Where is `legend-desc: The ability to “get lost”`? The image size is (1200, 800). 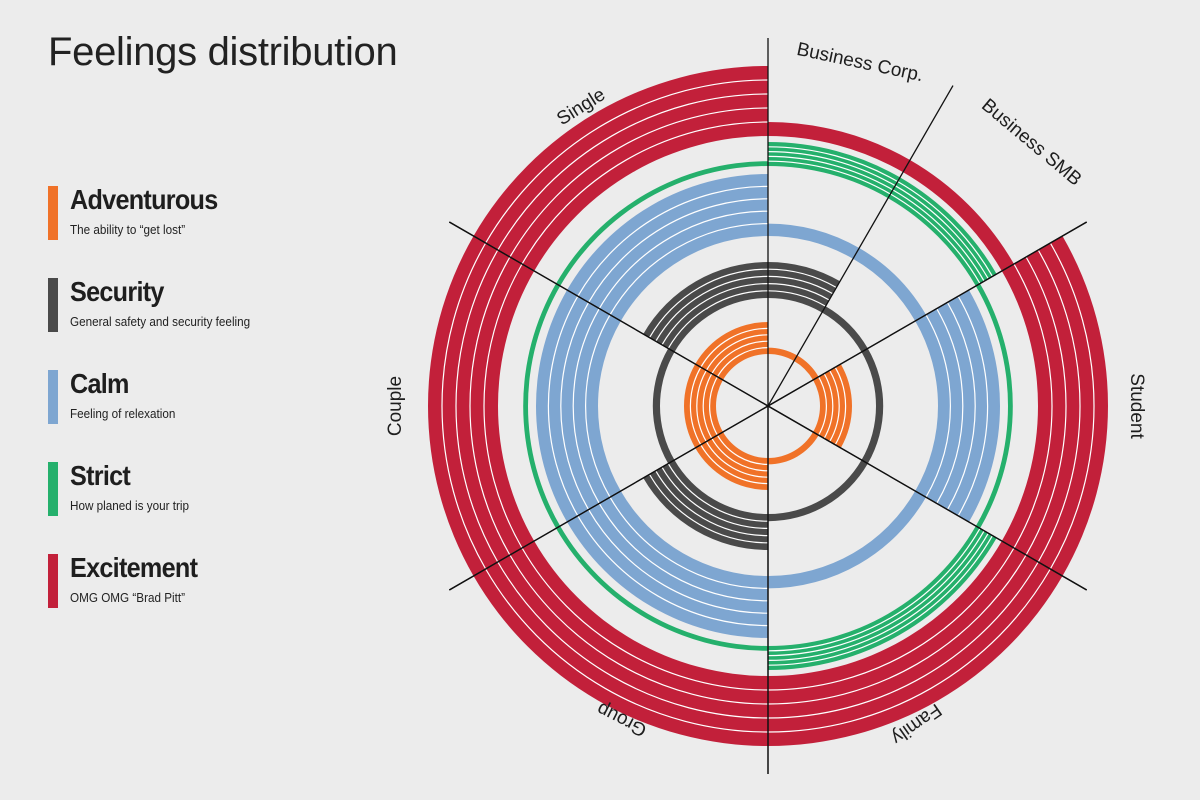 legend-desc: The ability to “get lost” is located at coordinates (128, 229).